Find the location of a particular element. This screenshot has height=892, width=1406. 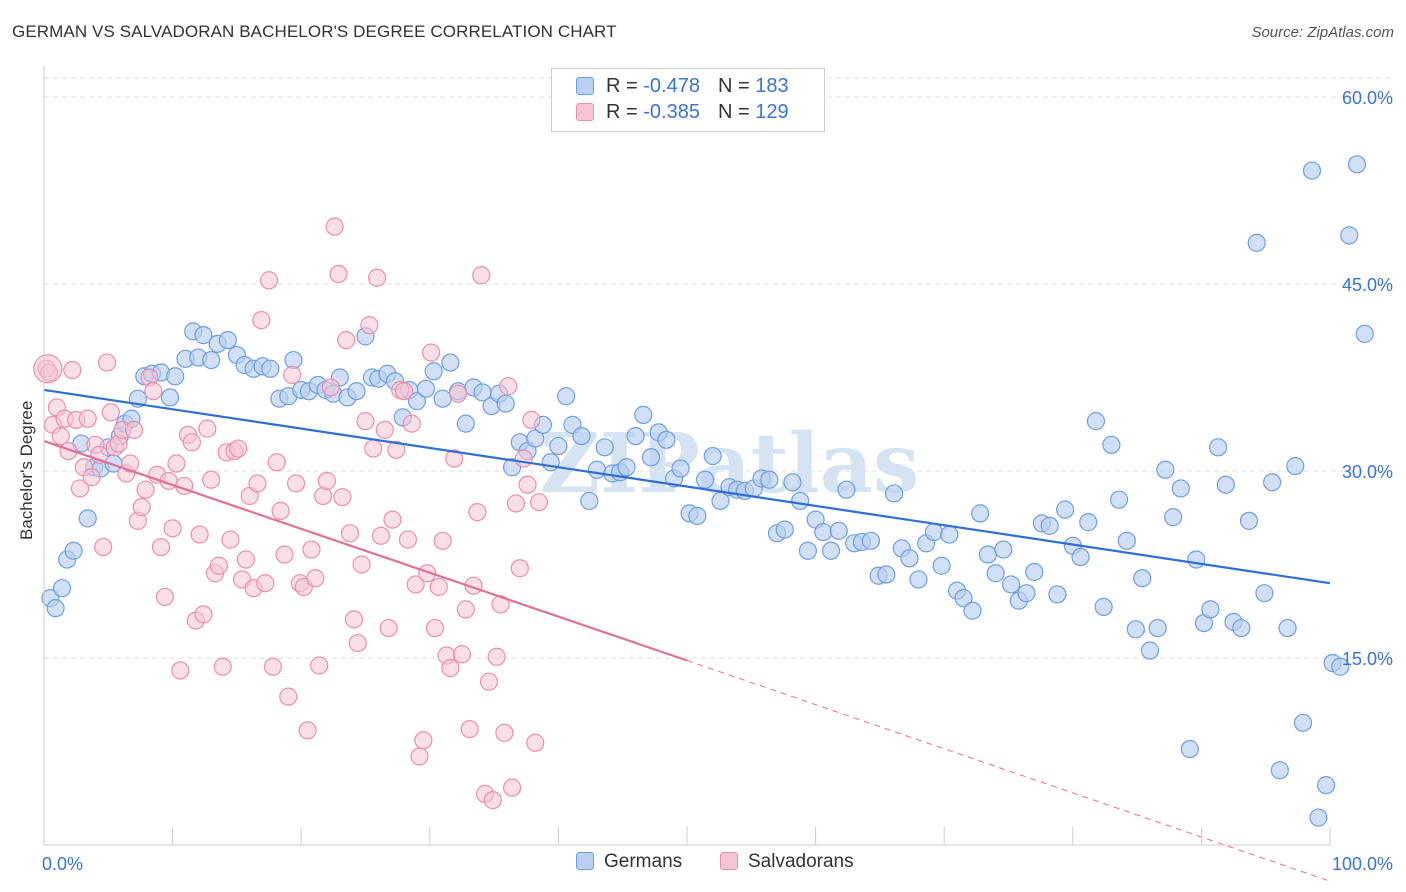

x-tick-label: 0.0% is located at coordinates (62, 864).